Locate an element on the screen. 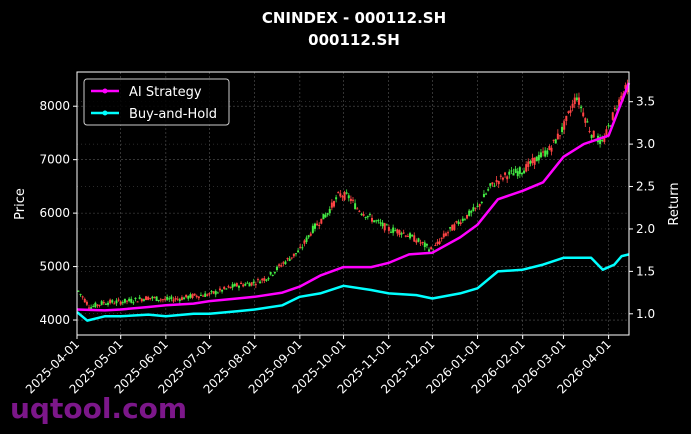  left-axis-ticks: 4000 5000 6000 7000 8000 is located at coordinates (58, 213).